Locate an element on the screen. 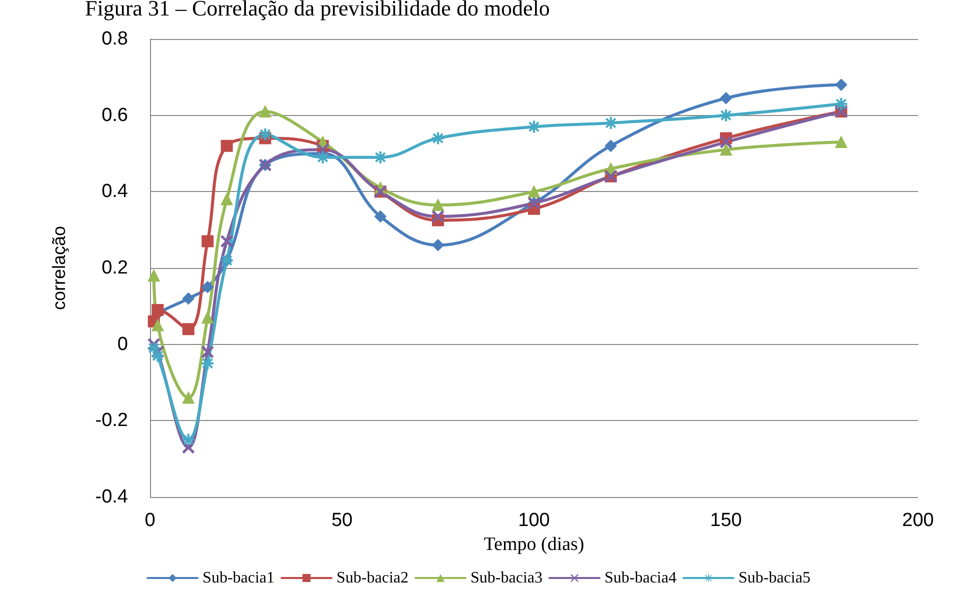  y-tick-label: 0.2 is located at coordinates (115, 268).